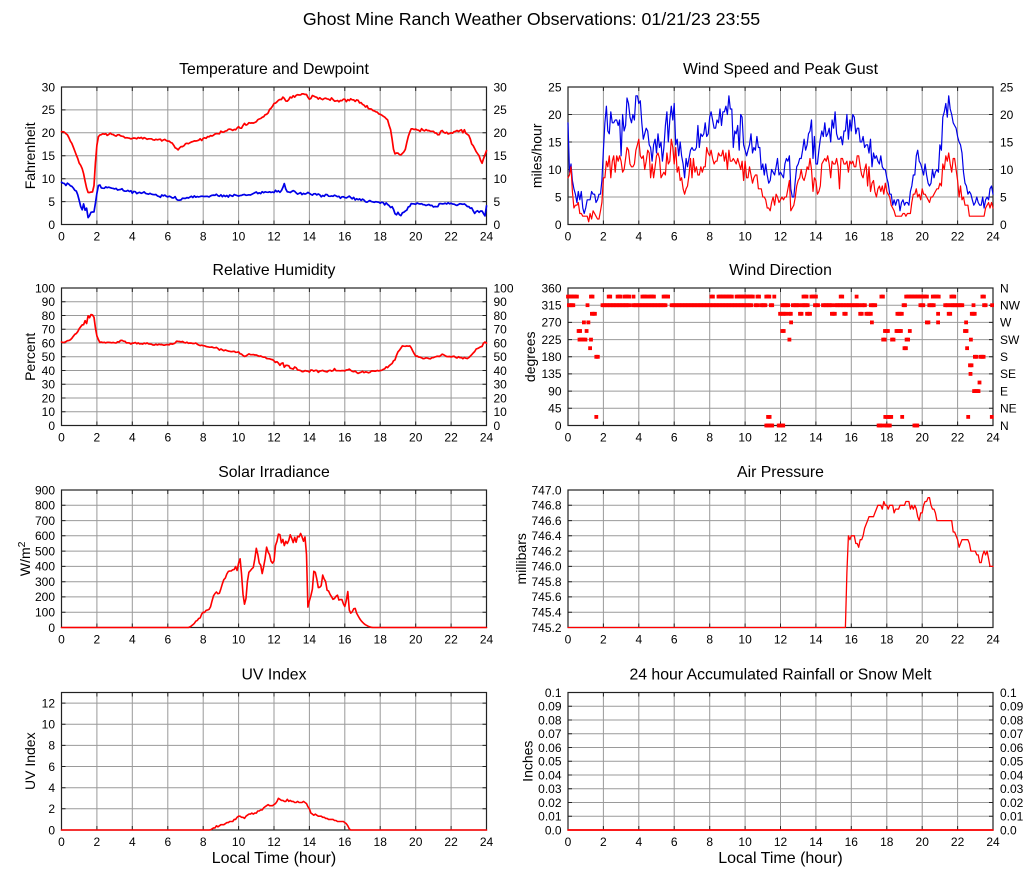 The image size is (1027, 883). What do you see at coordinates (30, 155) in the screenshot?
I see `svg-text: Fahrenheit` at bounding box center [30, 155].